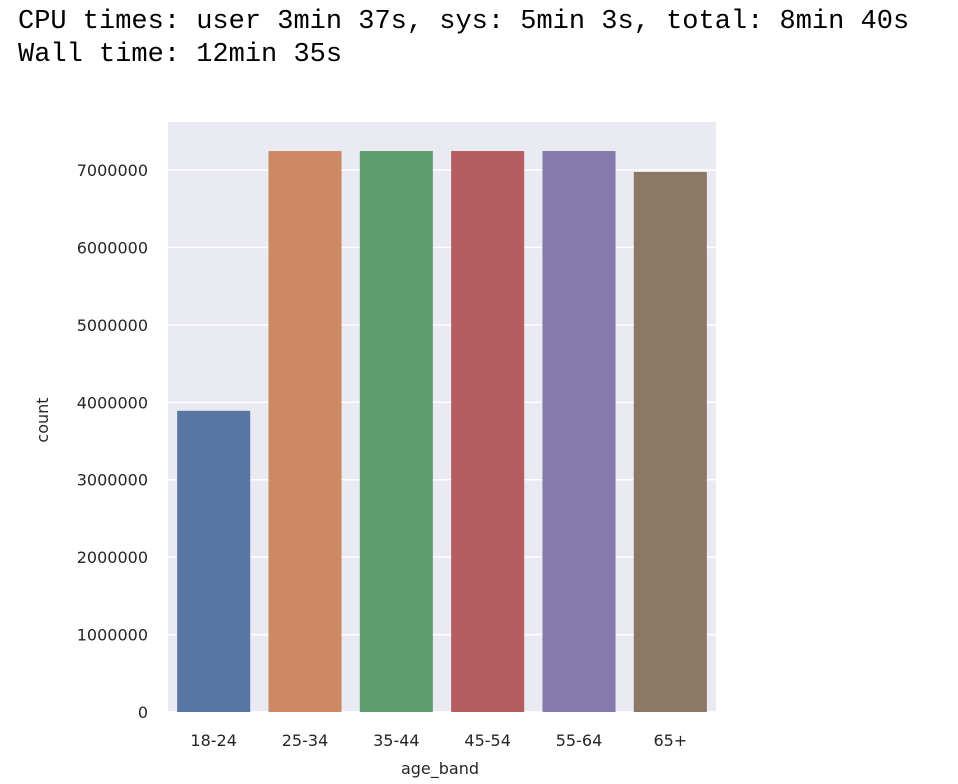  Describe the element at coordinates (213, 740) in the screenshot. I see `x-tick-label: 18-24` at that location.